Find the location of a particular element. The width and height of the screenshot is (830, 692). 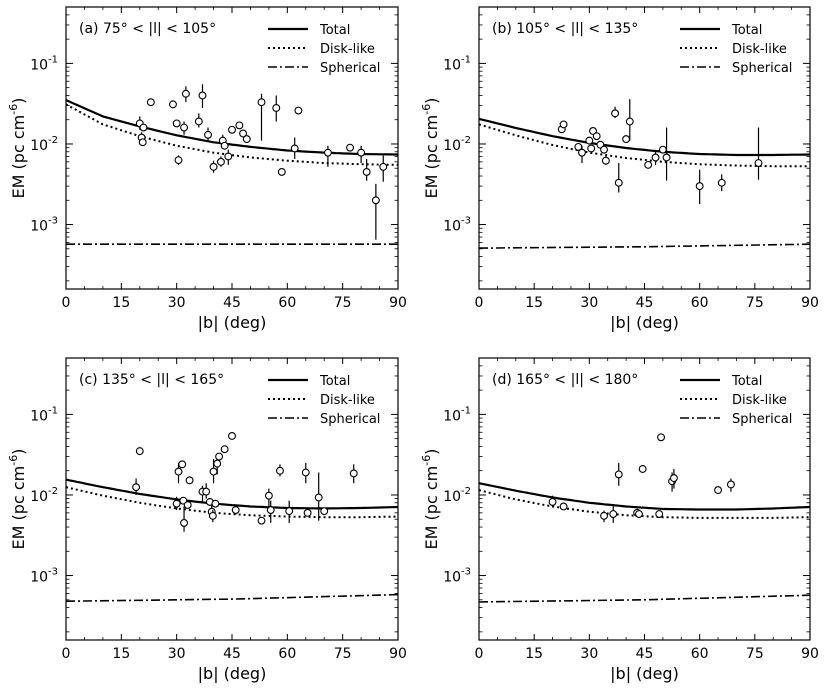

panel-title: (b) 105° < |l| < 135° is located at coordinates (565, 29).